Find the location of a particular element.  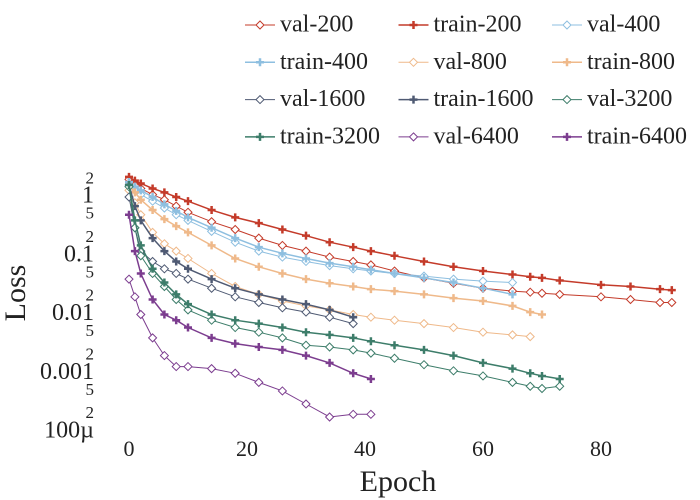

x-axis-title: Epoch is located at coordinates (398, 481).